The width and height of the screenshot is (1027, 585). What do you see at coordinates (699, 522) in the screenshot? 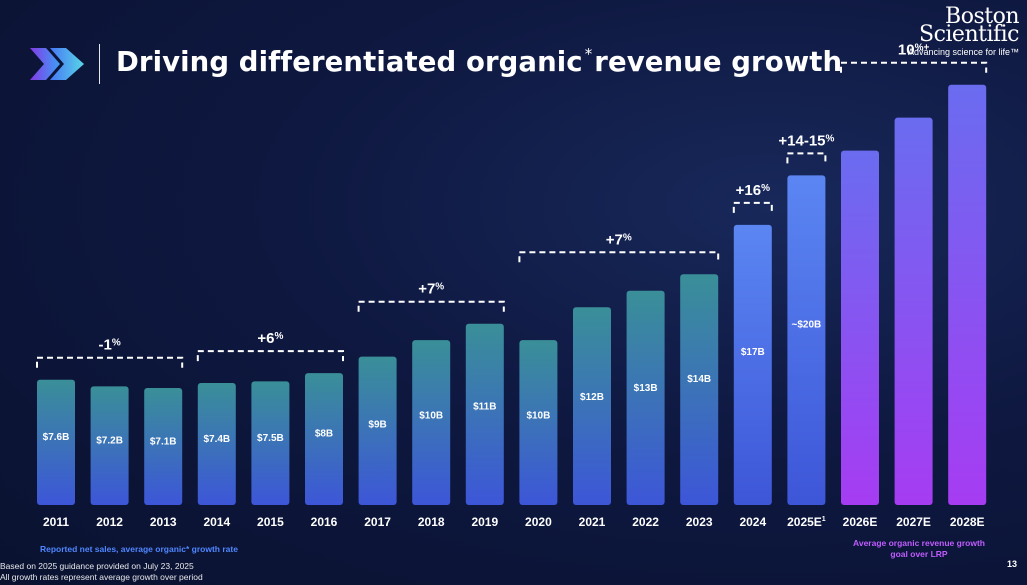
I see `x-tick-label: 2023` at bounding box center [699, 522].